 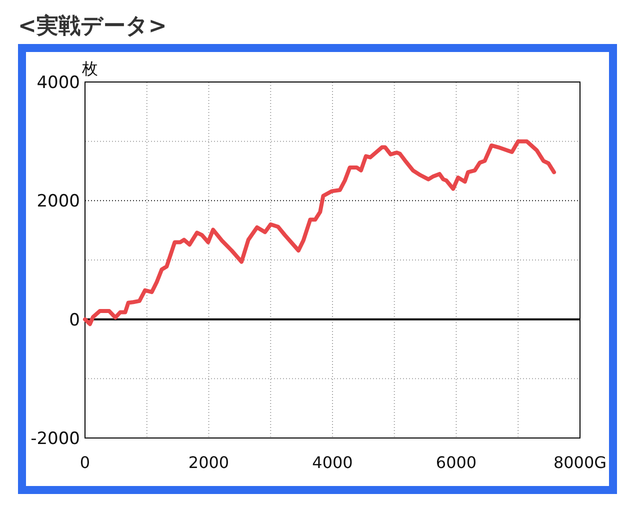 What do you see at coordinates (456, 462) in the screenshot?
I see `x-tick-label: 6000` at bounding box center [456, 462].